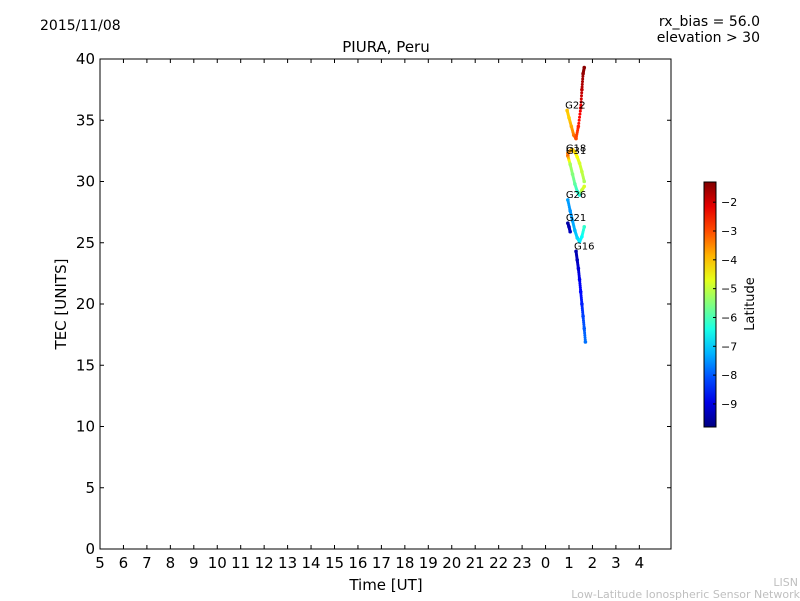  Describe the element at coordinates (522, 563) in the screenshot. I see `x-tick-label: 23` at that location.